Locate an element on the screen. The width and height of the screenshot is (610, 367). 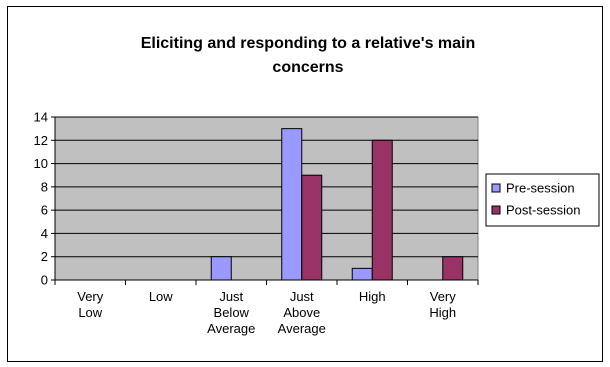
y-axis-ticks: 0 2 4 6 8 10 12 14 is located at coordinates (44, 199).